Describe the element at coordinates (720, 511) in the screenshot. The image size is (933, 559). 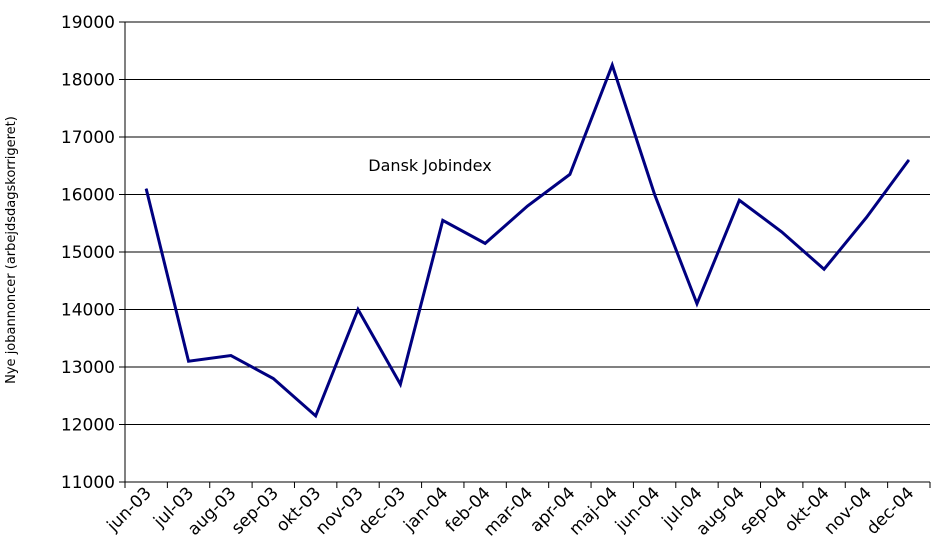
I see `x-tick-label-aug-04: aug-04` at that location.